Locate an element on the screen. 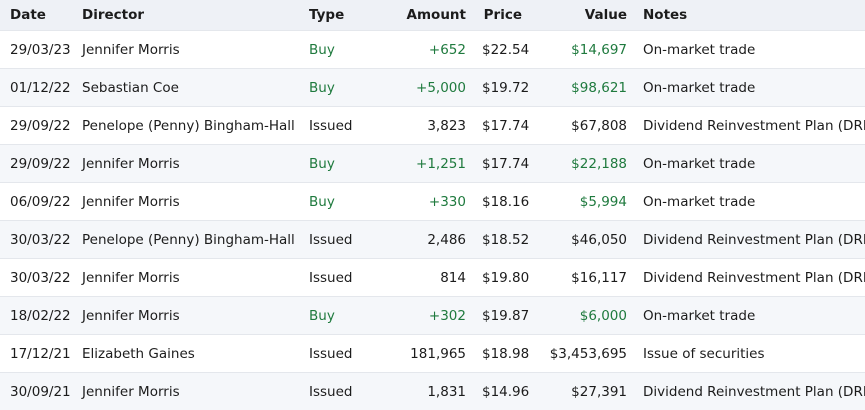 This screenshot has height=410, width=865. table-cell: +5,000 is located at coordinates (429, 88).